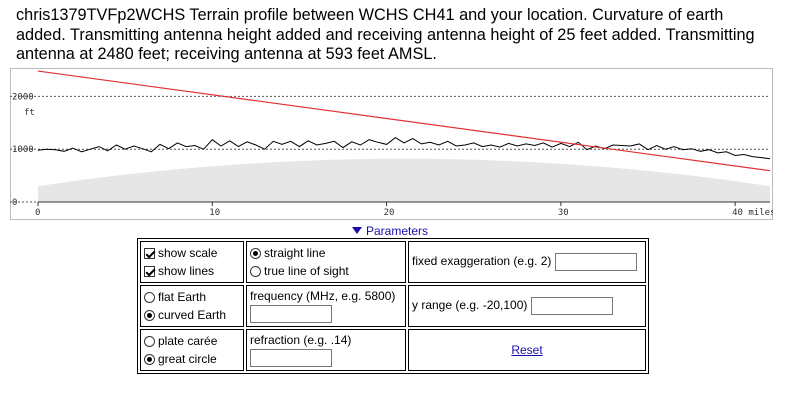 This screenshot has height=401, width=785. What do you see at coordinates (192, 271) in the screenshot?
I see `show-lines-checkbox: show lines` at bounding box center [192, 271].